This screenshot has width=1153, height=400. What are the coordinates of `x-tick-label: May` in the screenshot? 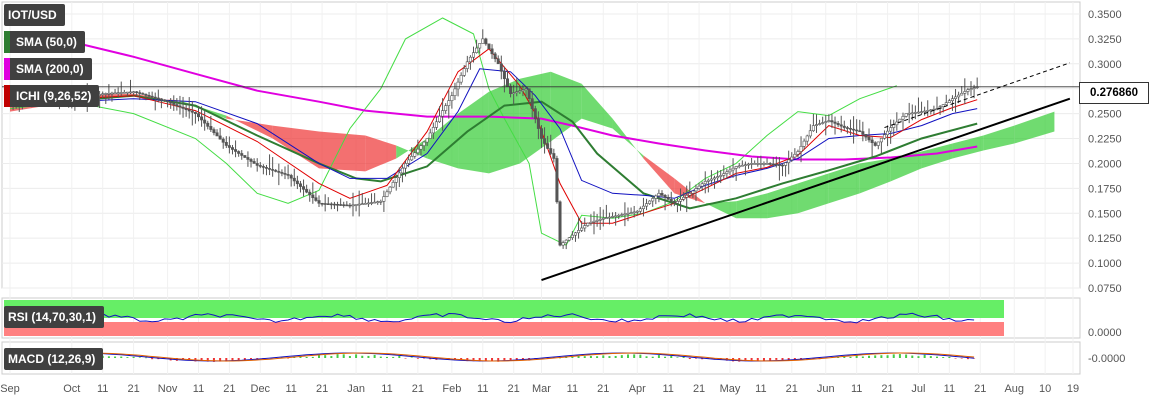 It's located at (730, 389).